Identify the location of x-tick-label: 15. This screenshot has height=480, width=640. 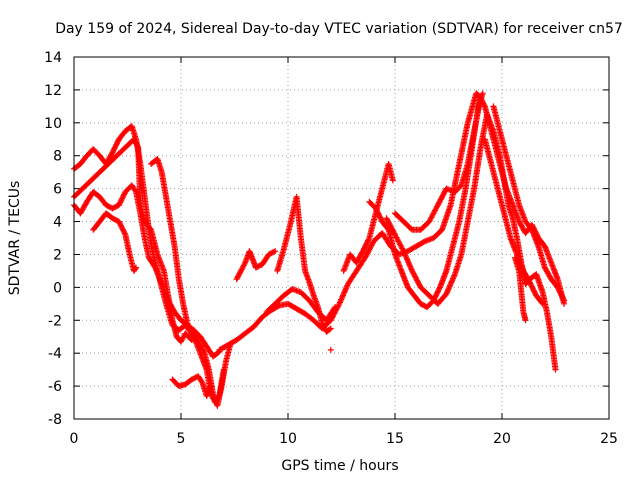
(395, 439).